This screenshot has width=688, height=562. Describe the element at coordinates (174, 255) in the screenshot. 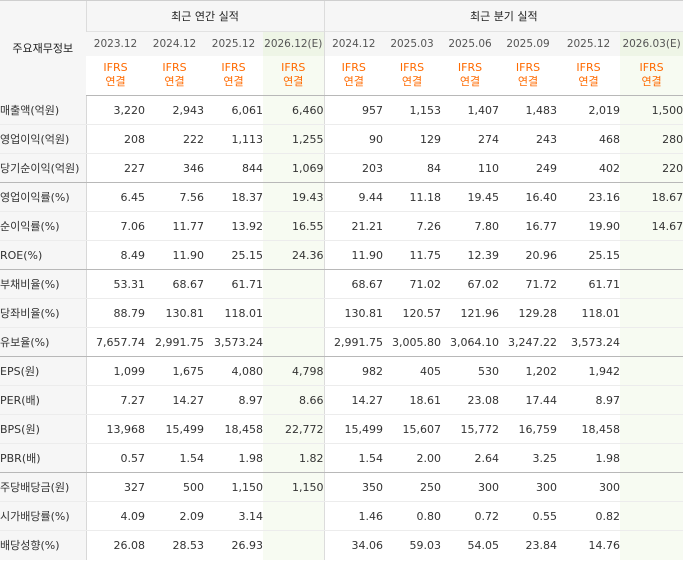

I see `value-cell: 11.90` at that location.